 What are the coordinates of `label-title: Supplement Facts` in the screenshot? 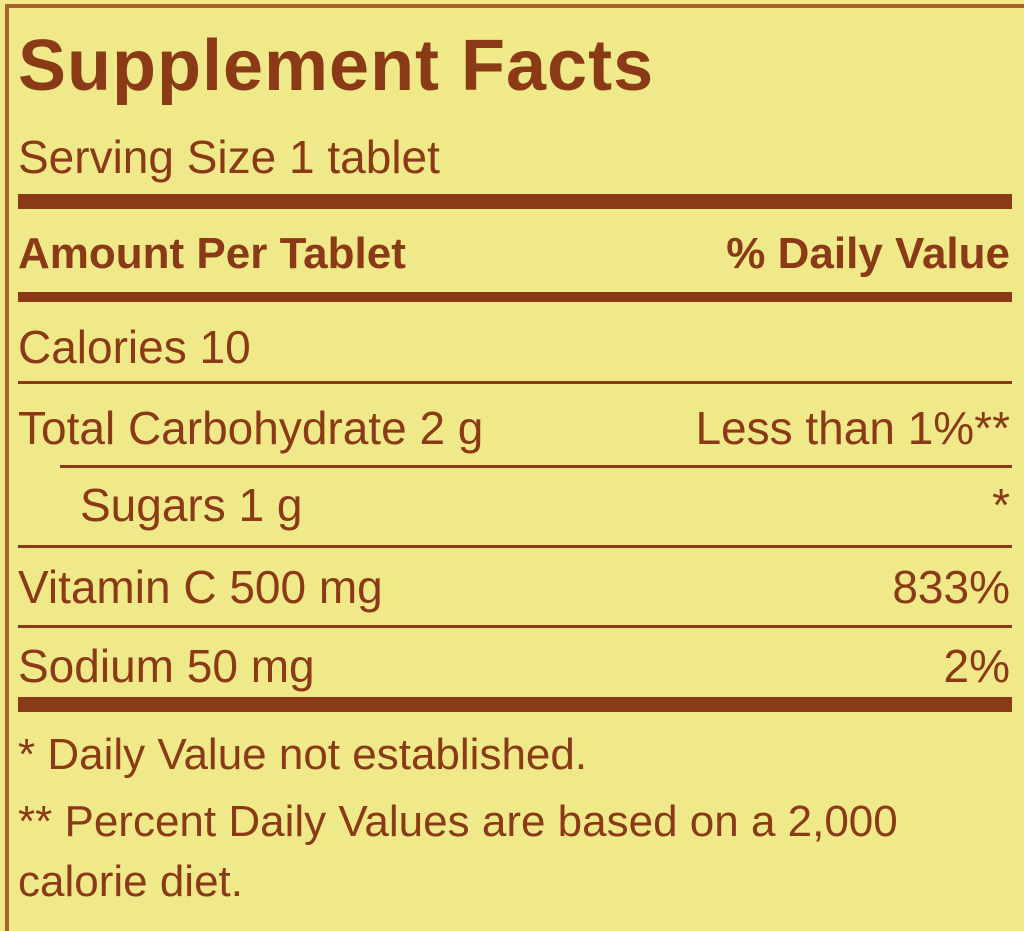 It's located at (336, 66).